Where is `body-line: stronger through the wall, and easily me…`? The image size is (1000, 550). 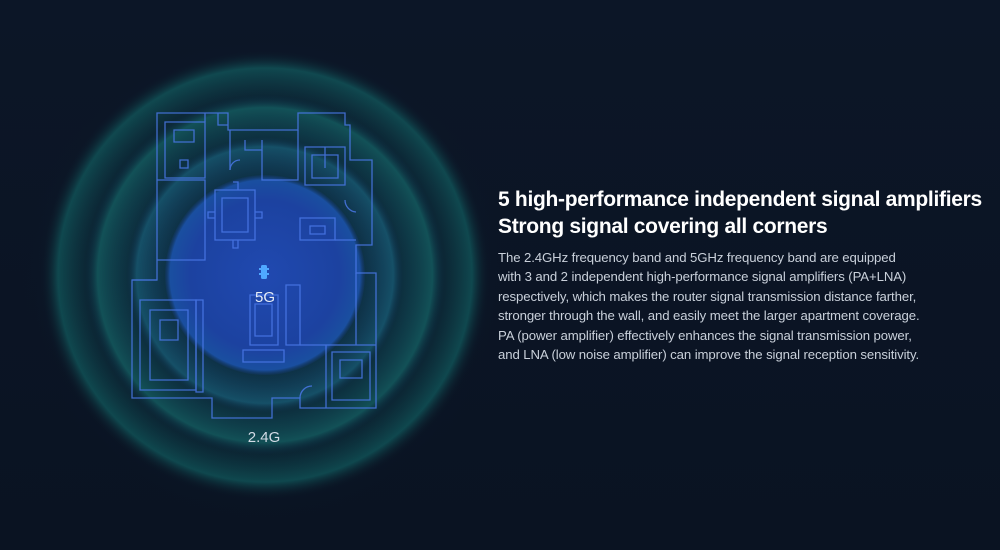
body-line: stronger through the wall, and easily me… is located at coordinates (709, 316).